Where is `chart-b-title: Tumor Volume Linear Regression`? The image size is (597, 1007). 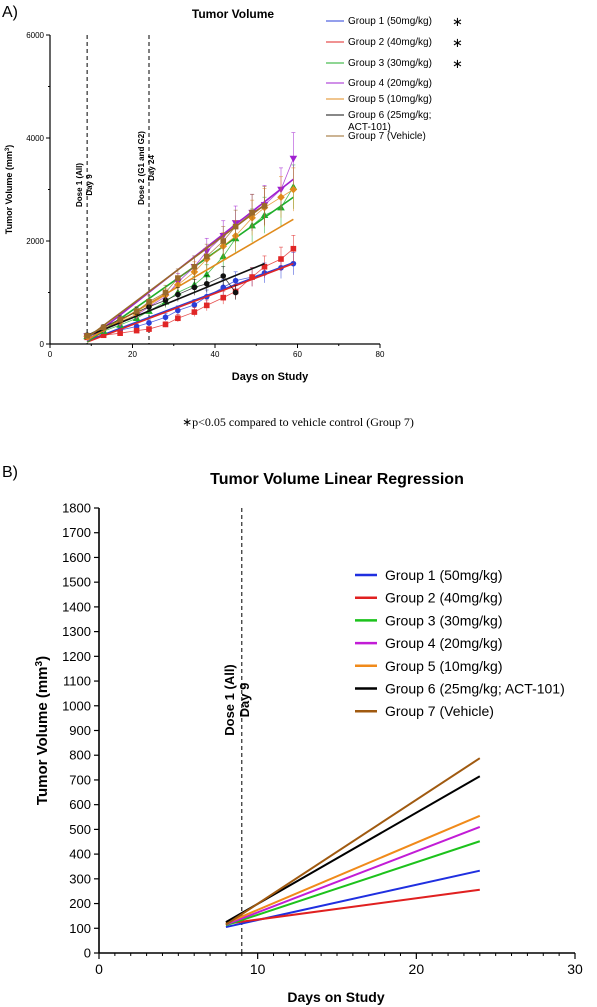
chart-b-title: Tumor Volume Linear Regression is located at coordinates (337, 479).